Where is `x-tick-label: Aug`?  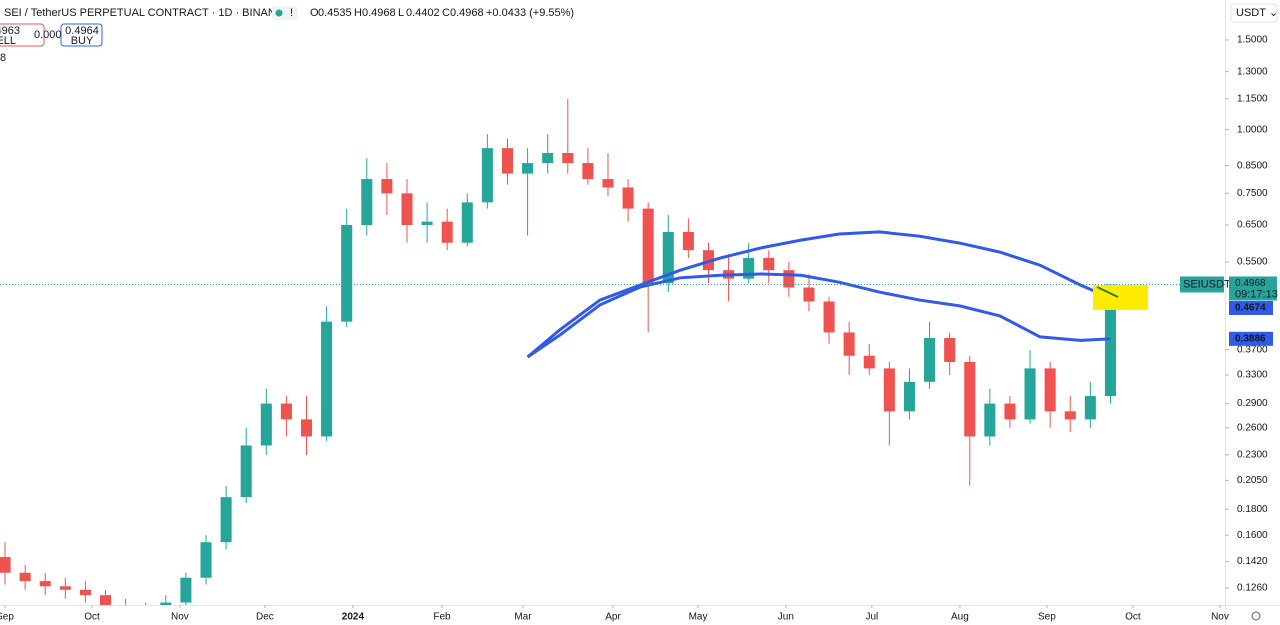
x-tick-label: Aug is located at coordinates (960, 617).